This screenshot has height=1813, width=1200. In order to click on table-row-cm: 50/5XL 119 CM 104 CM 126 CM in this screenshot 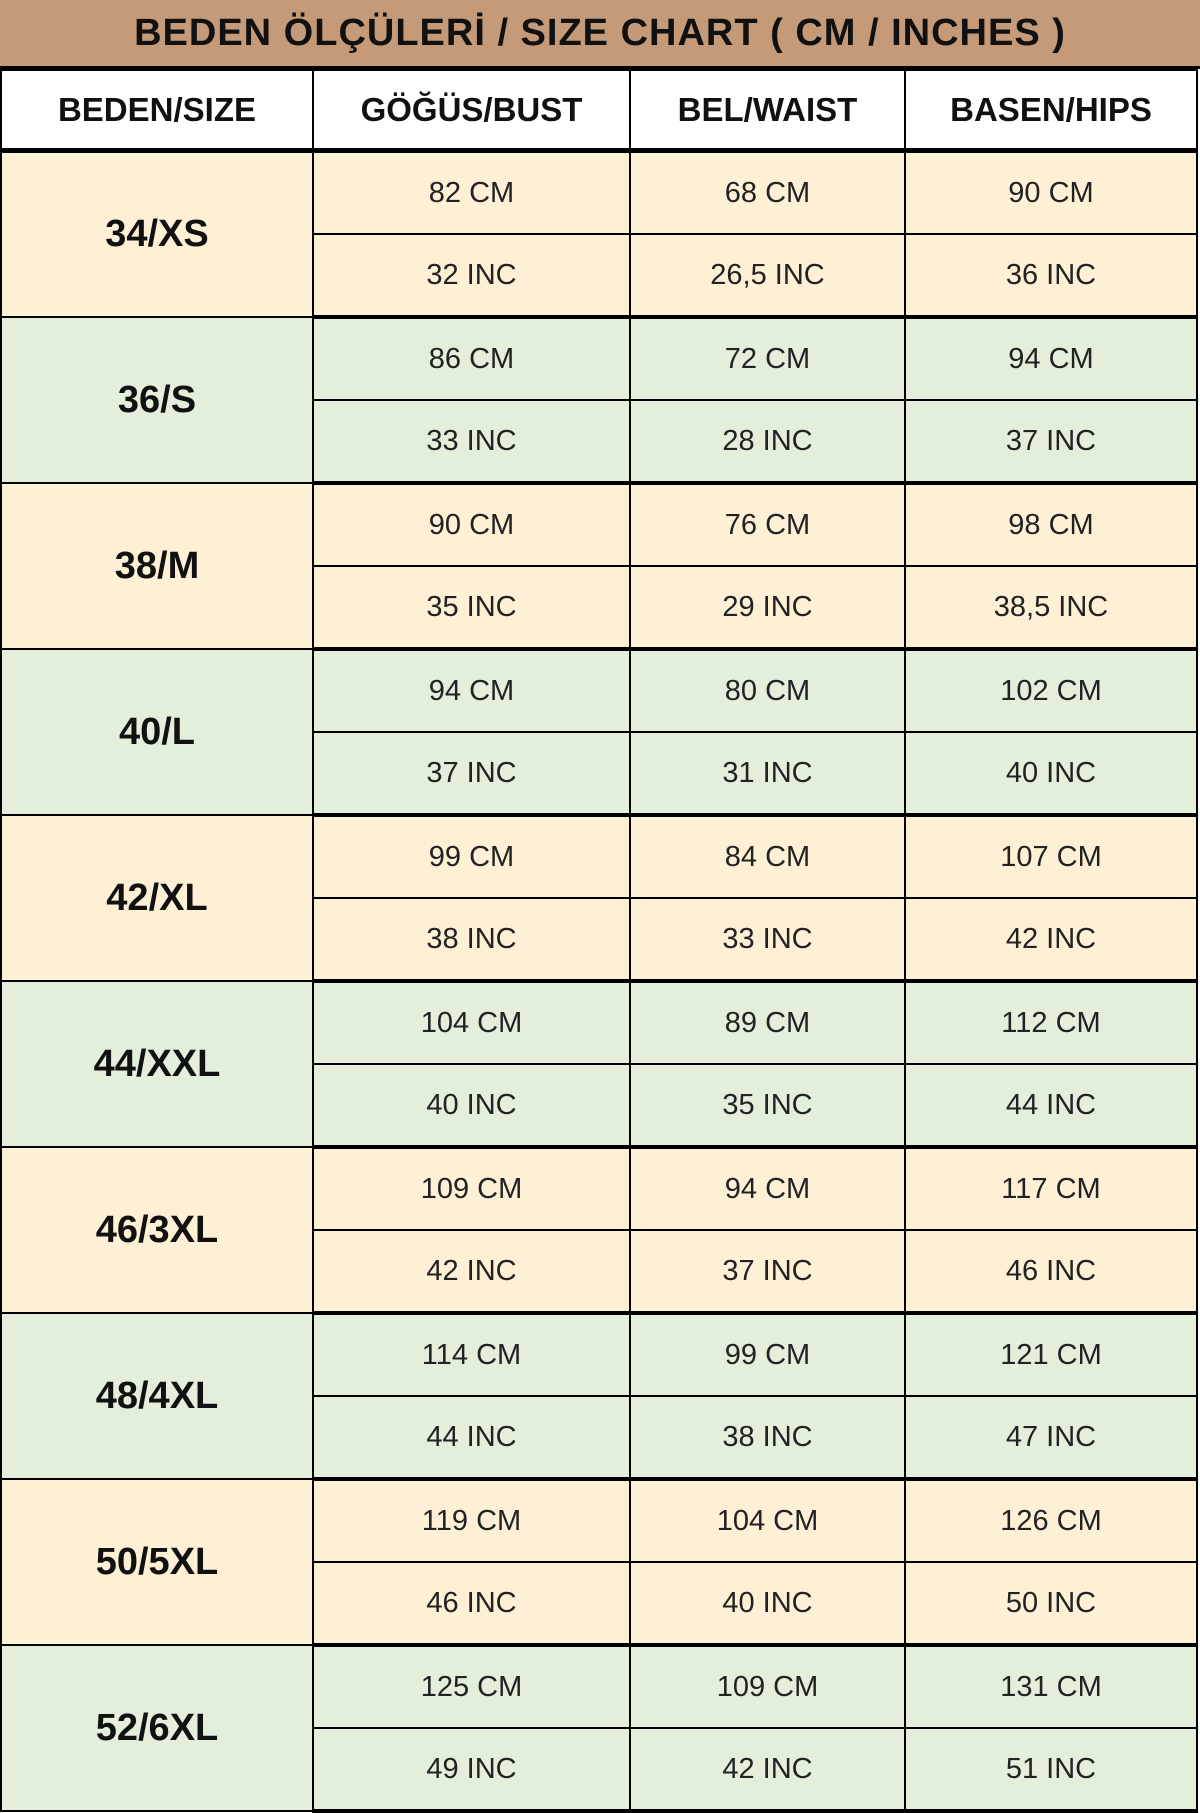, I will do `click(599, 1562)`.